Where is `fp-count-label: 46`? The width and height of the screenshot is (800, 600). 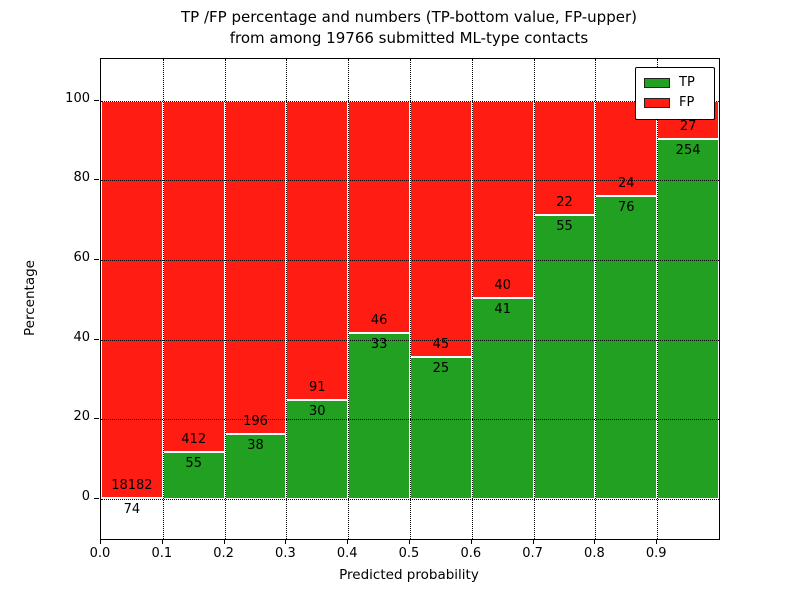 fp-count-label: 46 is located at coordinates (379, 320).